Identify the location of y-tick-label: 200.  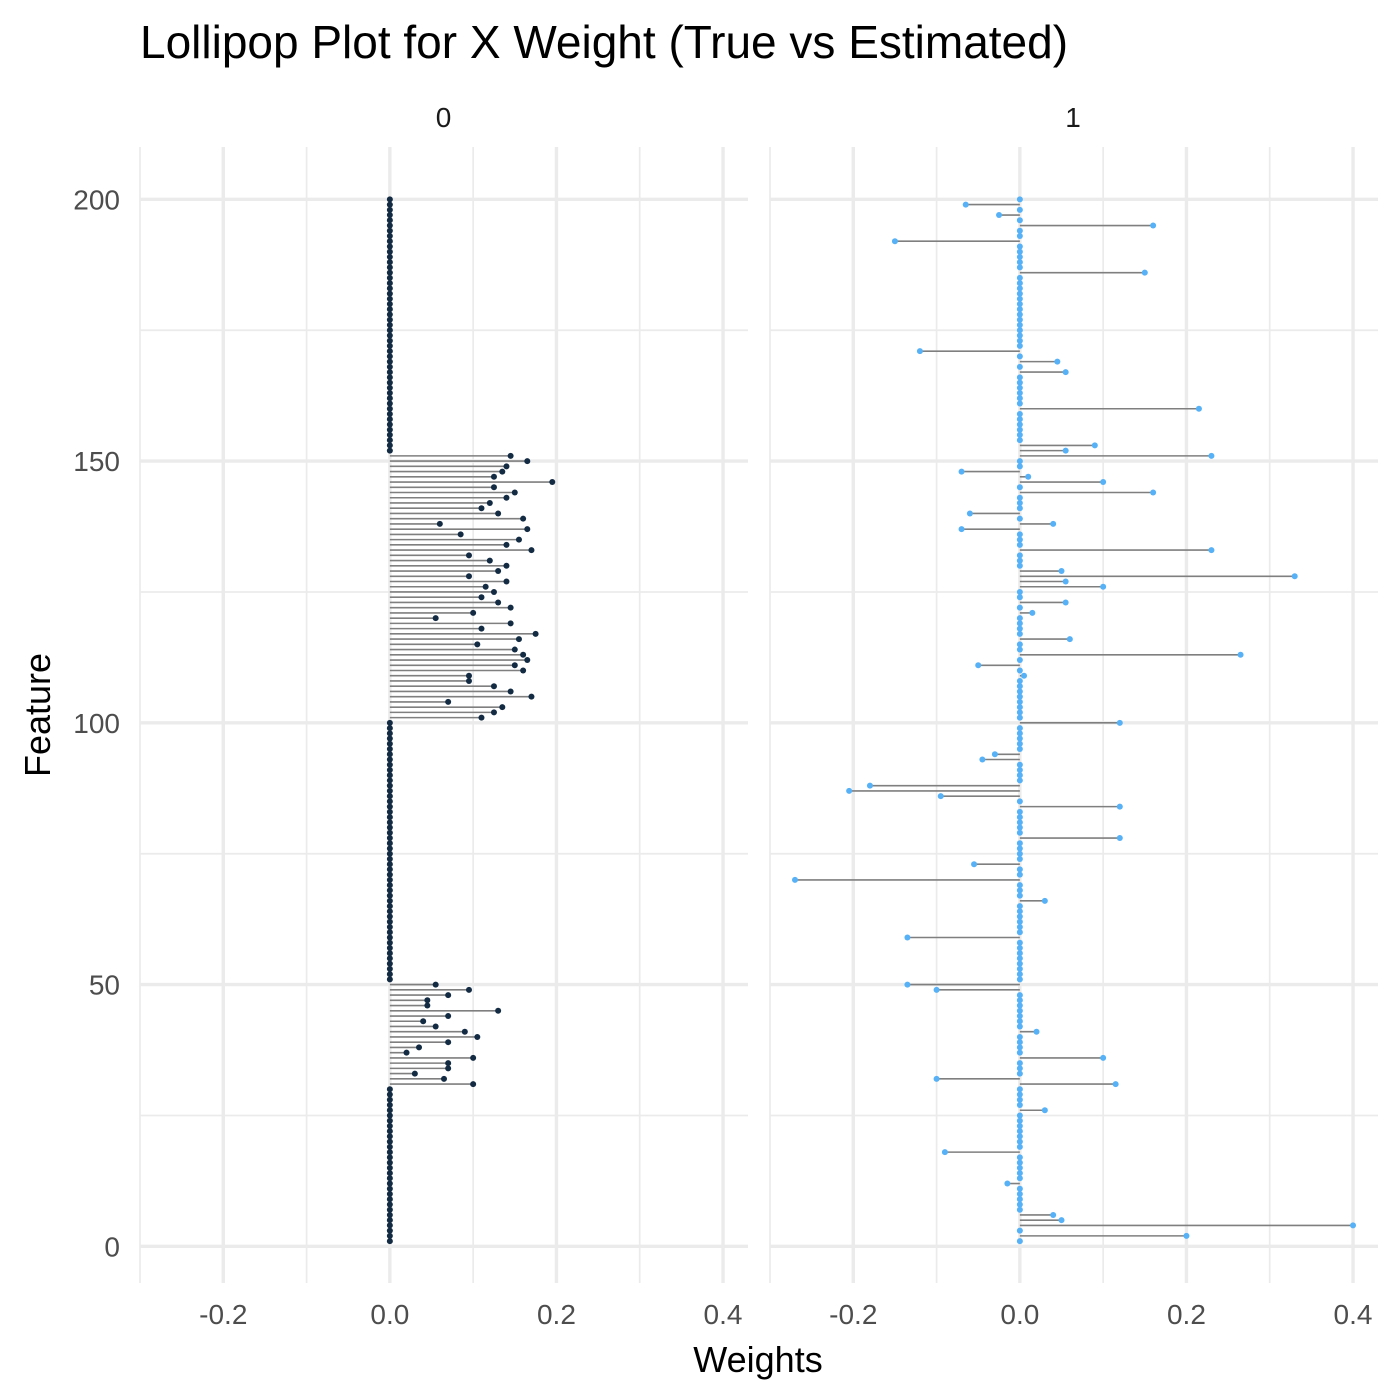
(96, 199).